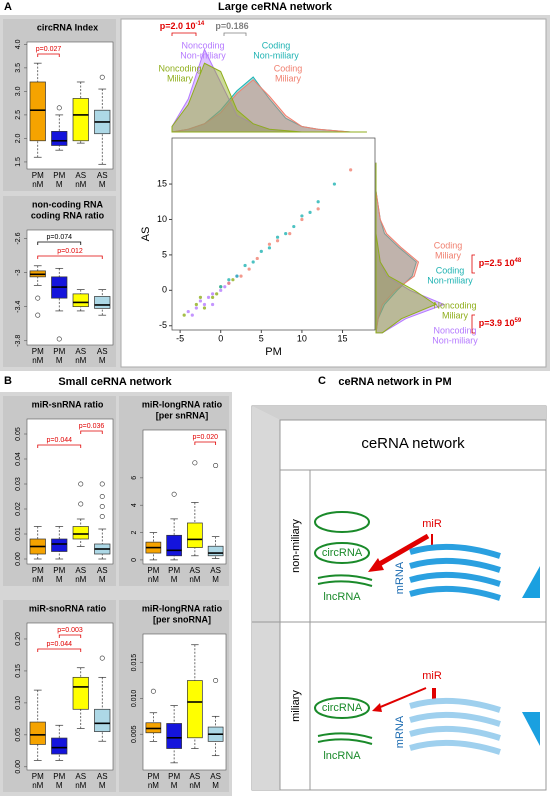 The image size is (550, 796). Describe the element at coordinates (448, 245) in the screenshot. I see `legend-label: Coding` at that location.